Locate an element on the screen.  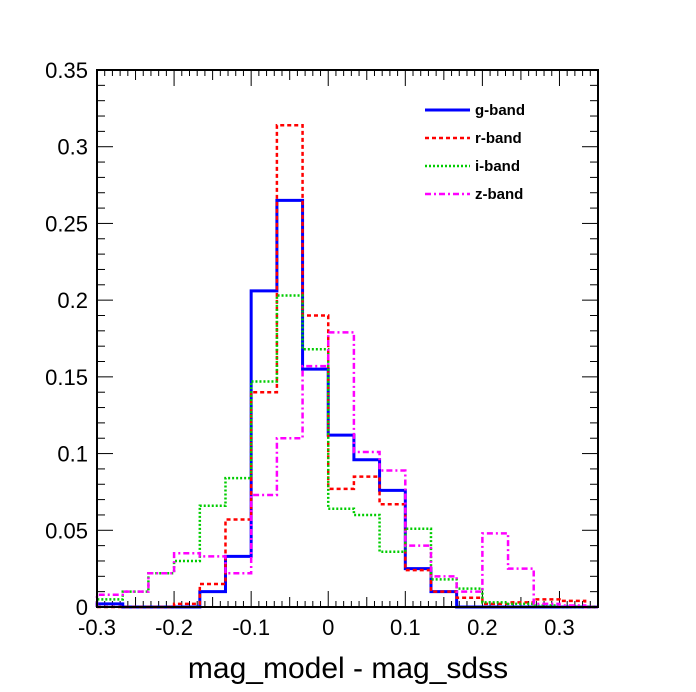
legend: g-band r-band i-band z-band is located at coordinates (475, 152).